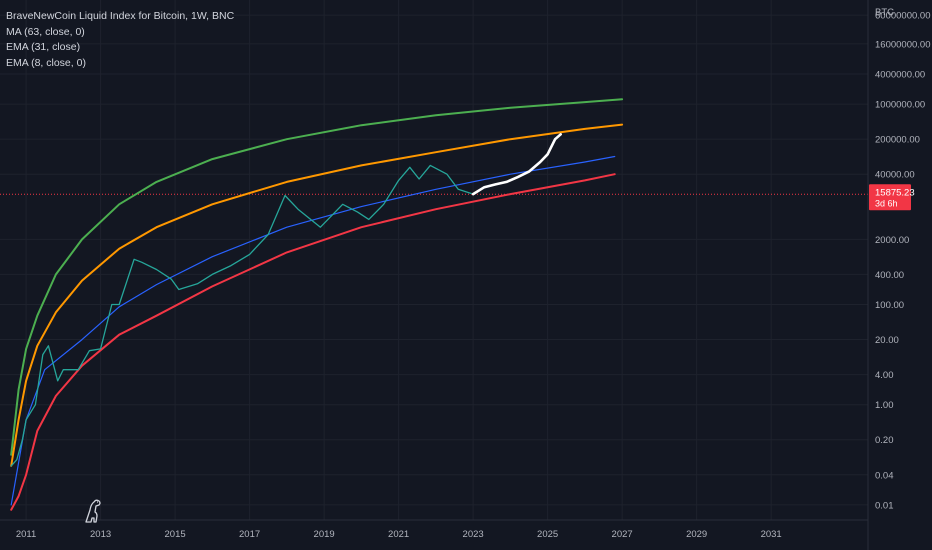  Describe the element at coordinates (884, 475) in the screenshot. I see `price-tick-label: 0.04` at that location.